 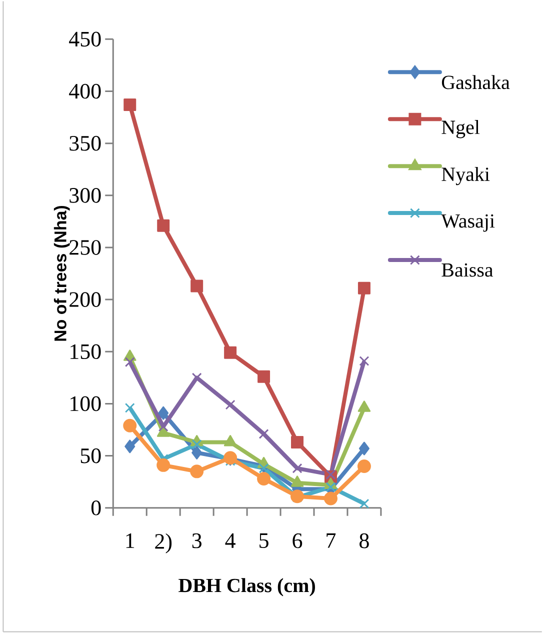 What do you see at coordinates (85, 404) in the screenshot?
I see `y-tick-label: 100` at bounding box center [85, 404].